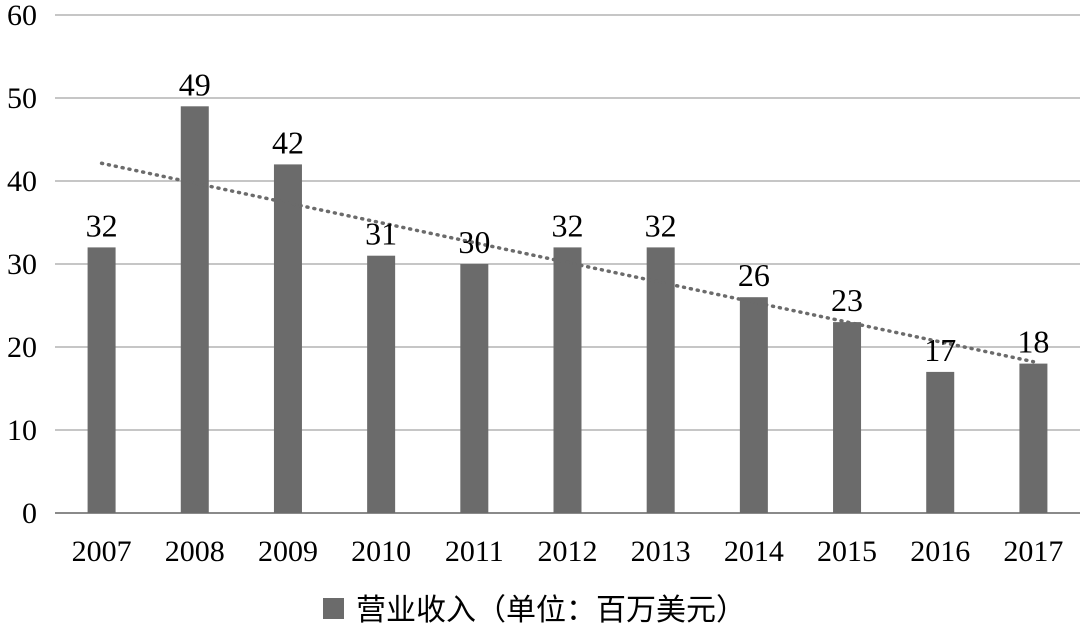 The width and height of the screenshot is (1080, 631). Describe the element at coordinates (102, 225) in the screenshot. I see `data-label-2007: 32` at that location.